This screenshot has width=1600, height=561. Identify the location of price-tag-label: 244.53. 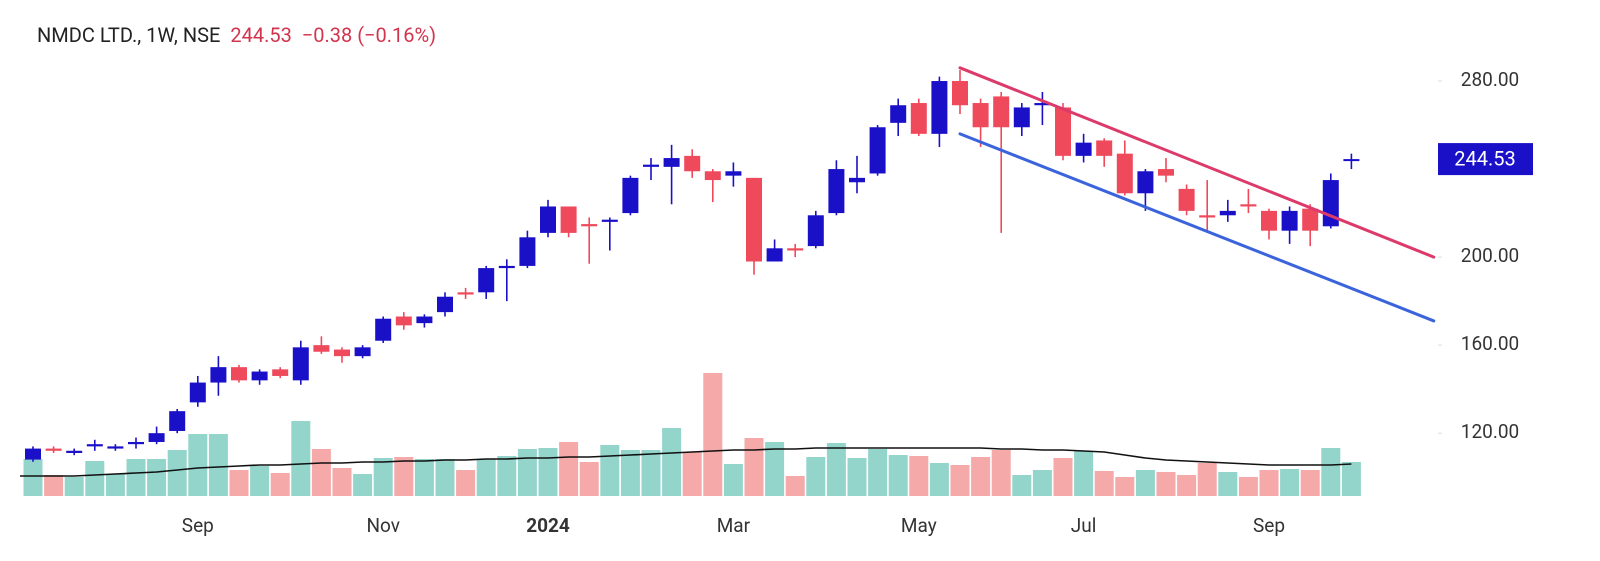
(1484, 158).